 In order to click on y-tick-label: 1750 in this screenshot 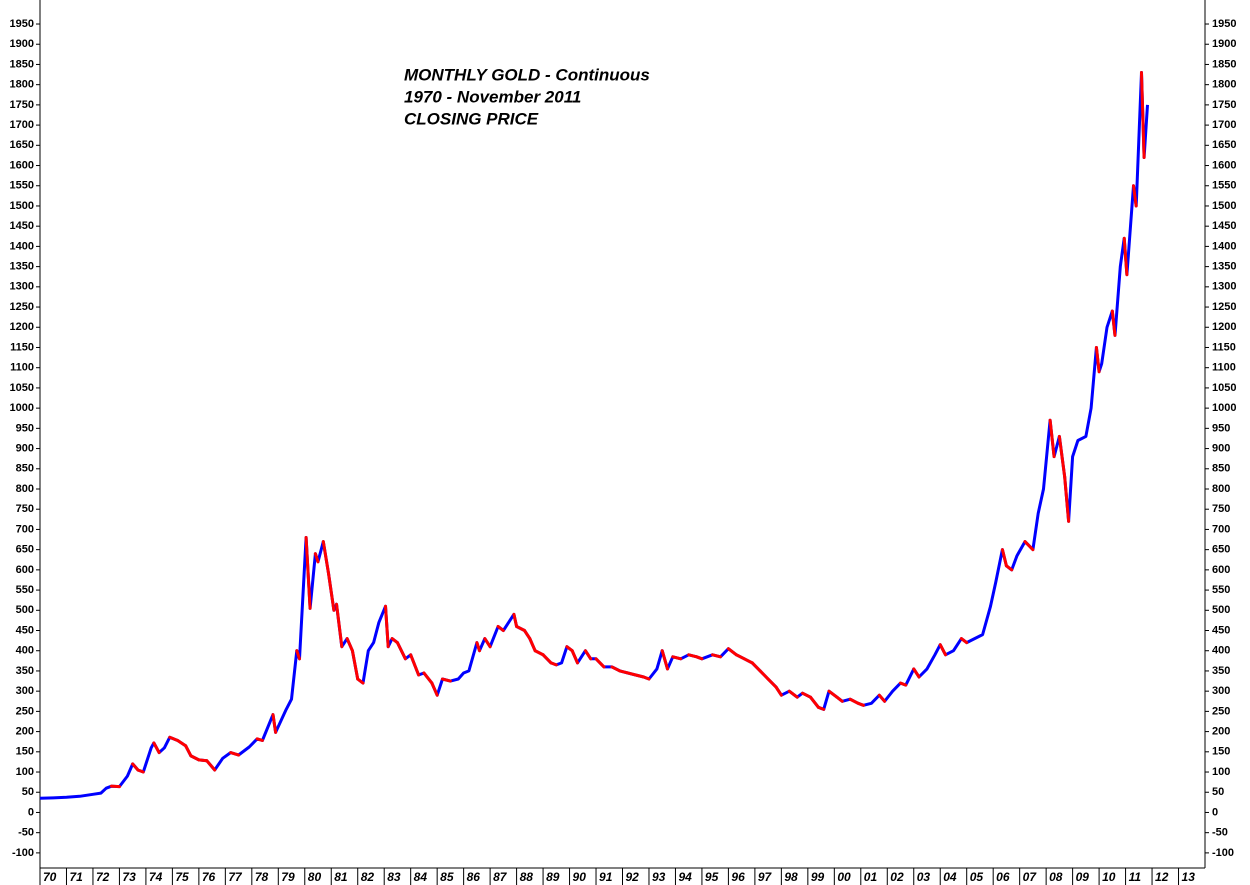, I will do `click(22, 105)`.